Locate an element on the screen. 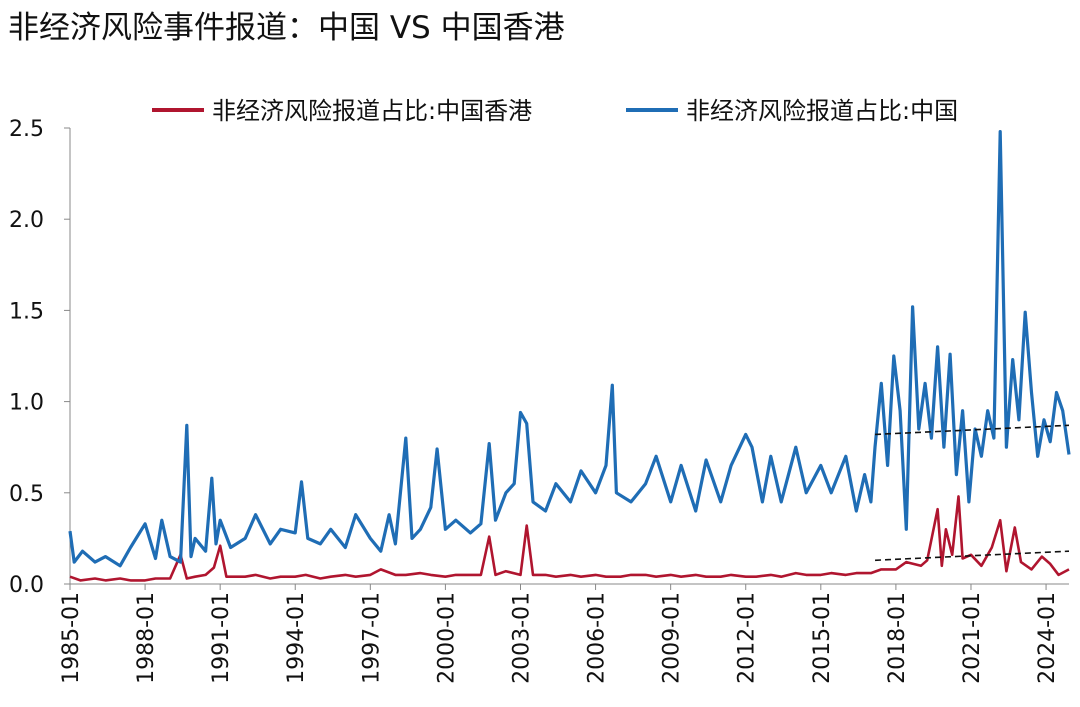  y-tick-label: 0.5 is located at coordinates (26, 494).